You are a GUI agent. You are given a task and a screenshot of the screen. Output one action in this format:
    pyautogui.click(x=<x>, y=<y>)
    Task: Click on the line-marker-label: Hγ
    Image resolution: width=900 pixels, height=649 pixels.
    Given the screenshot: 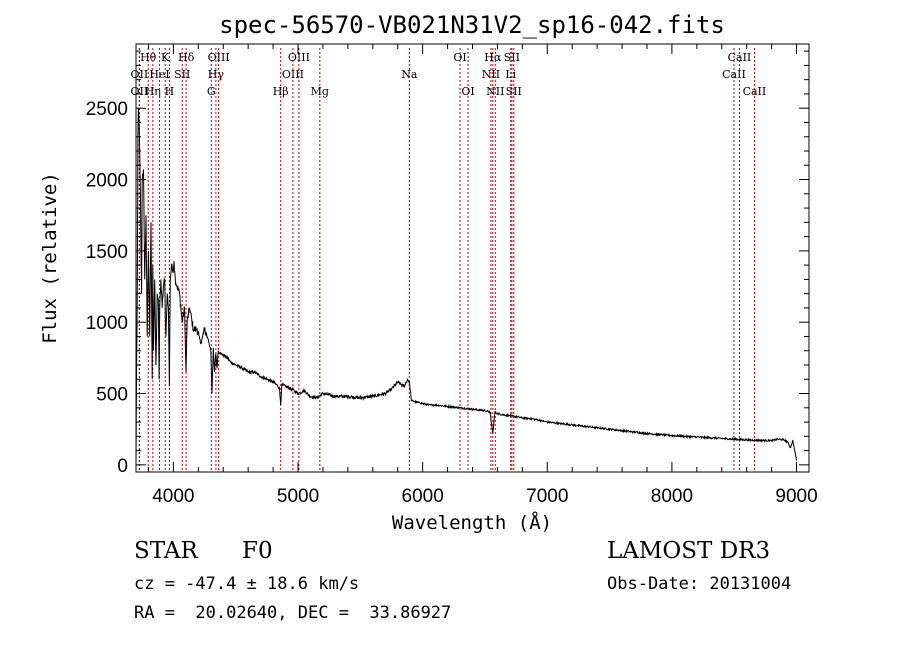 What is the action you would take?
    pyautogui.click(x=216, y=74)
    